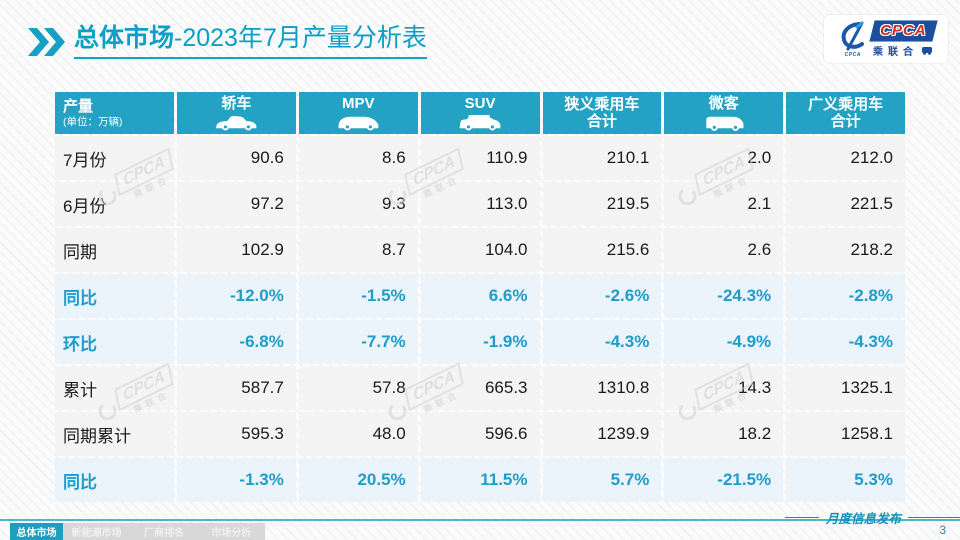  What do you see at coordinates (358, 434) in the screenshot?
I see `cell-value: 48.0` at bounding box center [358, 434].